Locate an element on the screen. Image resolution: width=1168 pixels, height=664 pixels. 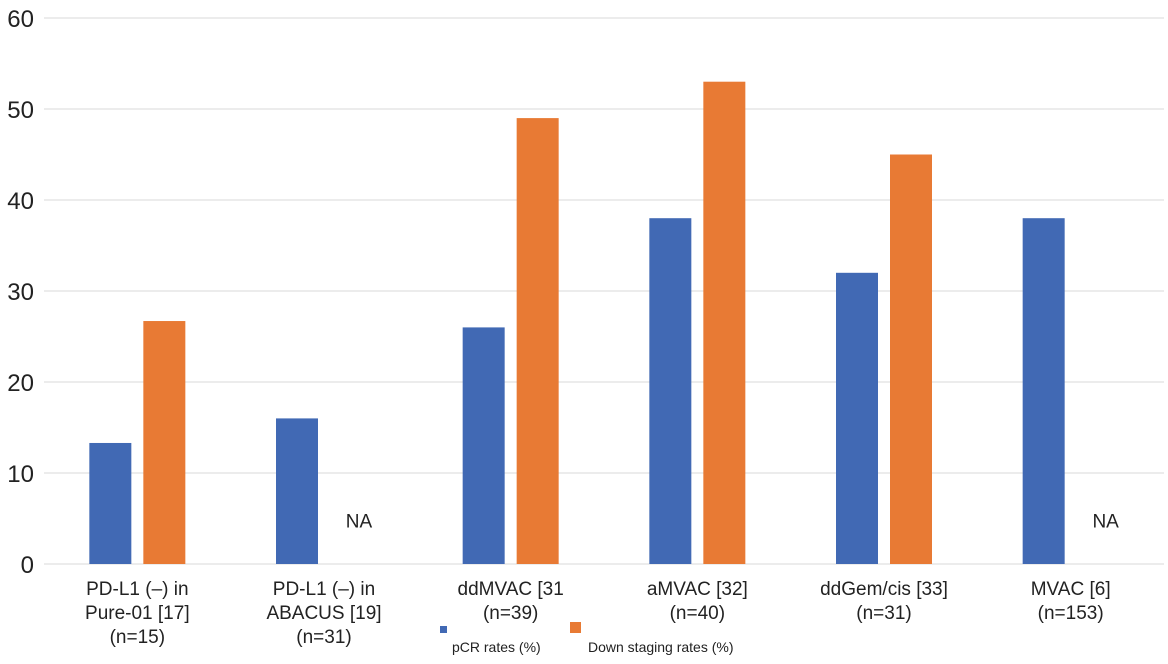
missing-value-labels: NA NA is located at coordinates (732, 522).